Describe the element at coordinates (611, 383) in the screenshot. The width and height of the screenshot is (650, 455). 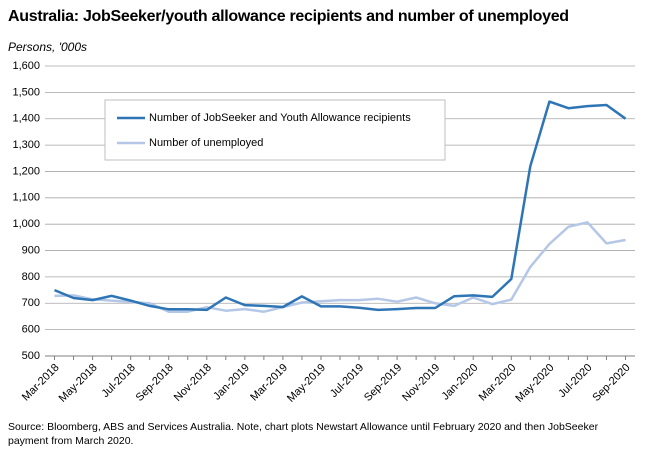
I see `x-tick-label: Sep-2020` at that location.